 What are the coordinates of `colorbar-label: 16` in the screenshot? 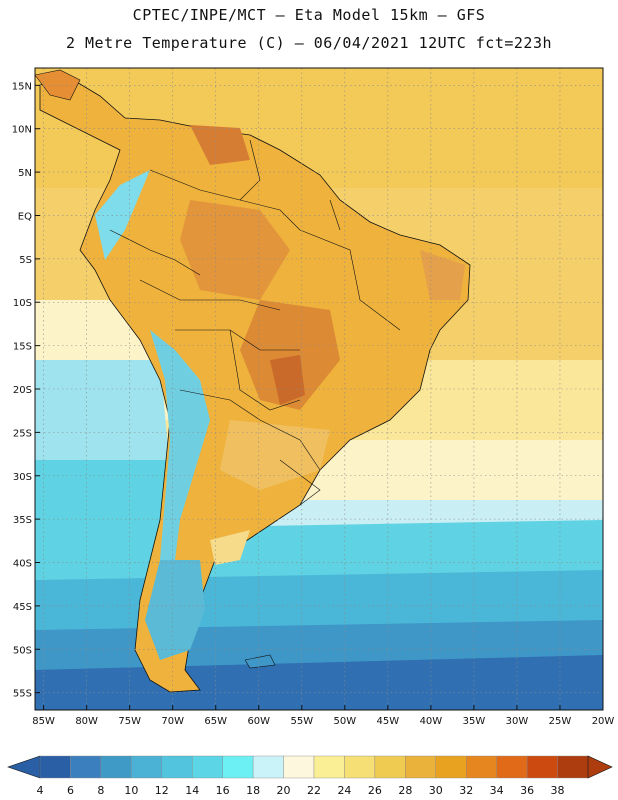 It's located at (223, 790).